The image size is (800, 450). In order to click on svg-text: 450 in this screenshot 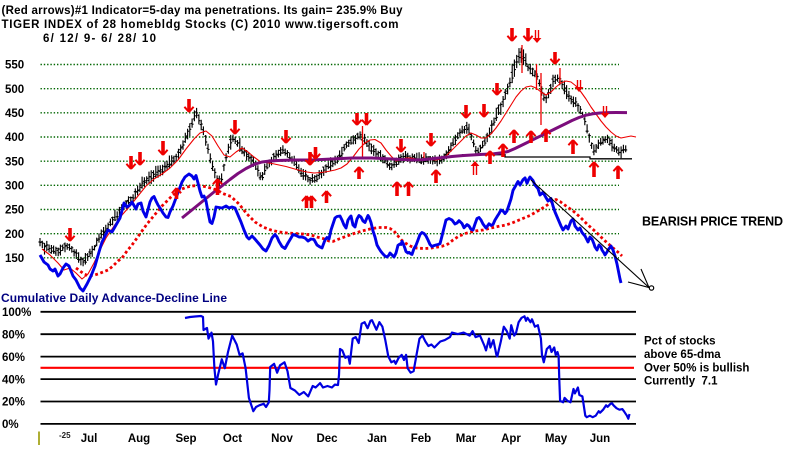, I will do `click(14, 114)`.